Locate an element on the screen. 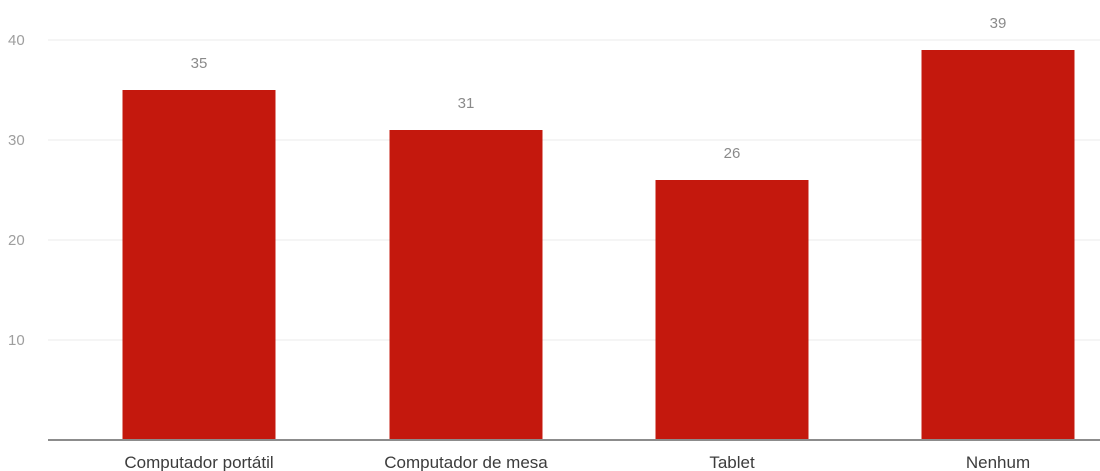 Image resolution: width=1100 pixels, height=471 pixels. data-label: 35 is located at coordinates (199, 63).